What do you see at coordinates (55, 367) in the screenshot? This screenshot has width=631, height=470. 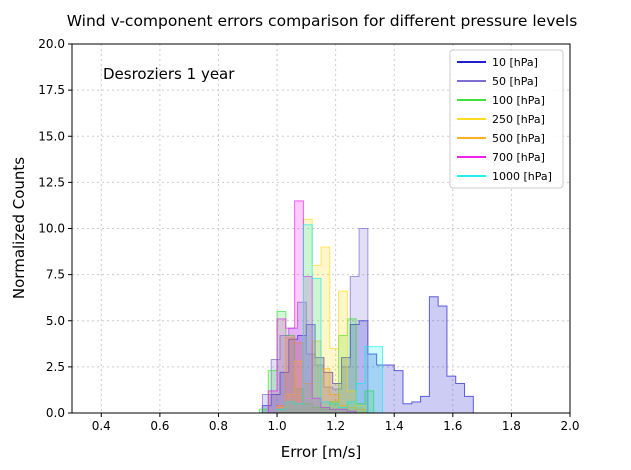 I see `y-tick-label-1: 2.5` at bounding box center [55, 367].